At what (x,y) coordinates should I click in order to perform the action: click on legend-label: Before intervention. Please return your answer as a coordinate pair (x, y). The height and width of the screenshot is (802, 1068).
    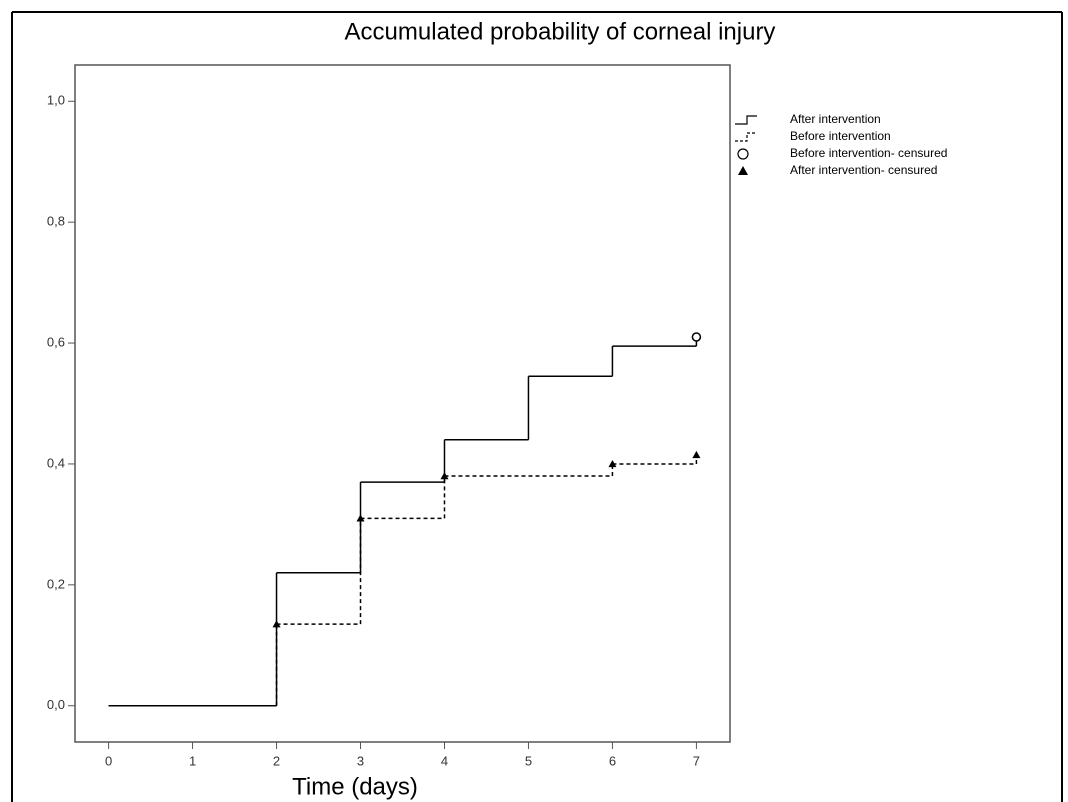
    Looking at the image, I should click on (840, 136).